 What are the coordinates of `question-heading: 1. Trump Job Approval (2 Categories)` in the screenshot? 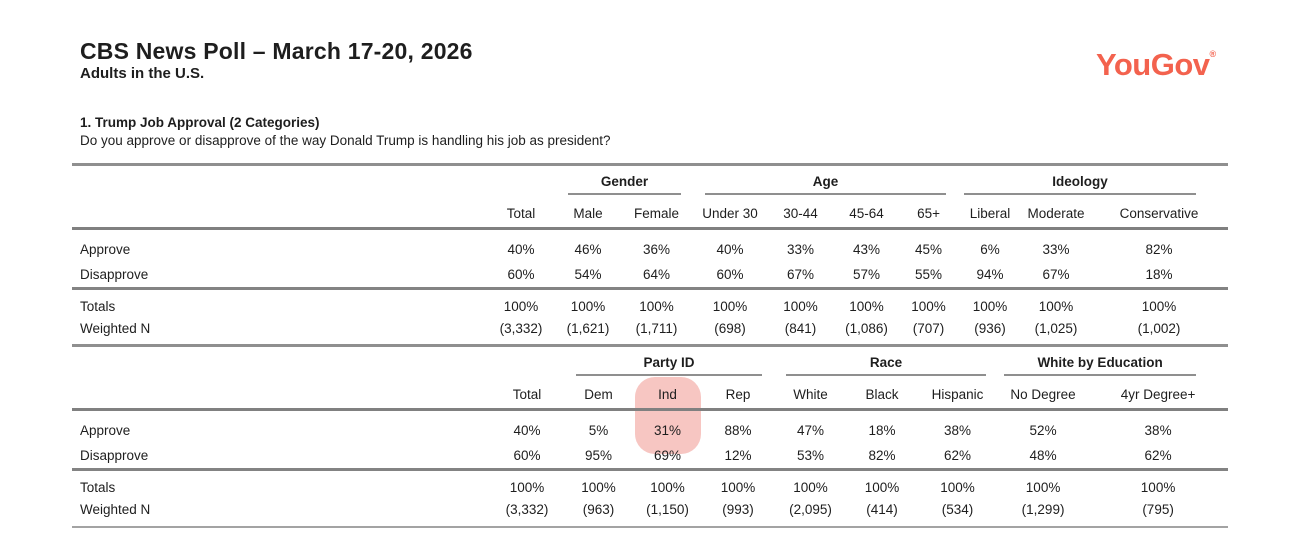 It's located at (200, 122).